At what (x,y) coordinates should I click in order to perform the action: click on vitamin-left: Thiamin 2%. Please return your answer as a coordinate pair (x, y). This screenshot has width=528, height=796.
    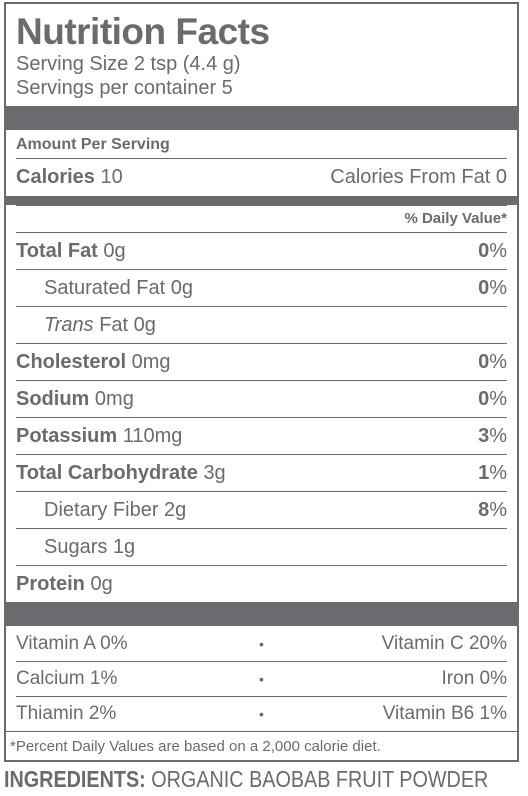
    Looking at the image, I should click on (66, 713).